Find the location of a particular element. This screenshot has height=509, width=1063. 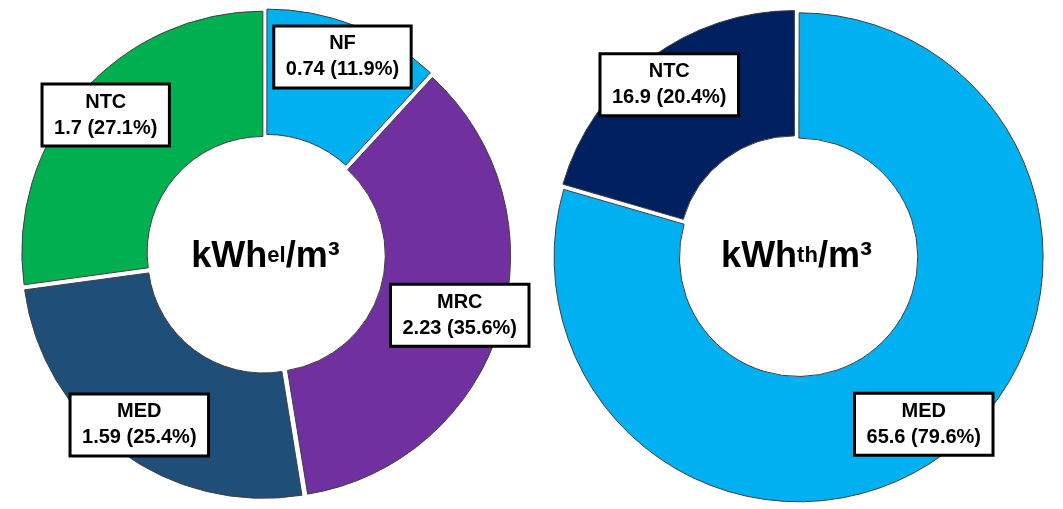

slice-label: MRC is located at coordinates (459, 300).